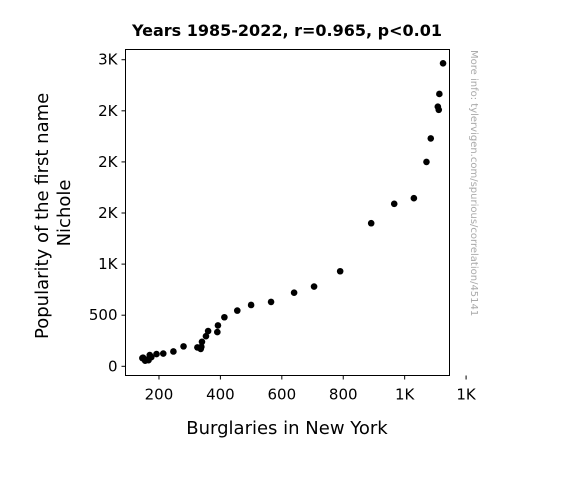 The width and height of the screenshot is (575, 500). What do you see at coordinates (64, 213) in the screenshot?
I see `y-axis-label-line-2: Nichole` at bounding box center [64, 213].